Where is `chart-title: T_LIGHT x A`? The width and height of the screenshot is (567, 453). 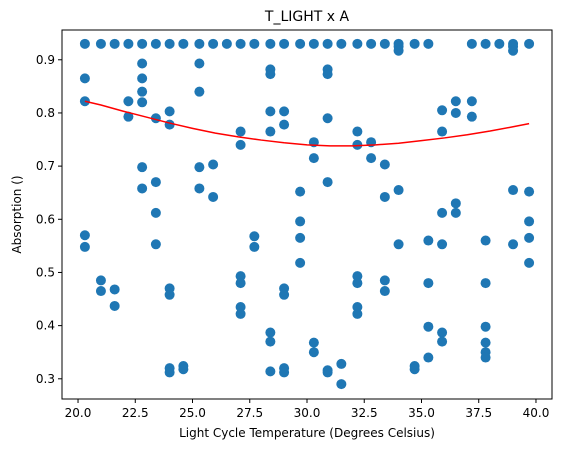 chart-title: T_LIGHT x A is located at coordinates (307, 17).